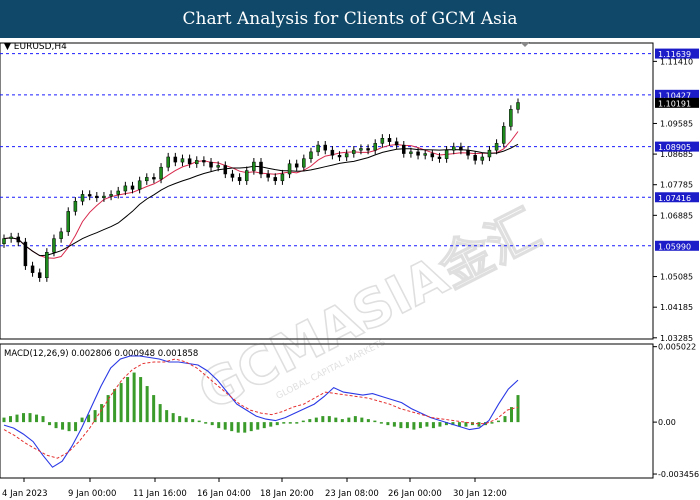 The image size is (700, 500). What do you see at coordinates (676, 411) in the screenshot?
I see `macd-axis: 0.005022 0.00 -0.003456` at bounding box center [676, 411].